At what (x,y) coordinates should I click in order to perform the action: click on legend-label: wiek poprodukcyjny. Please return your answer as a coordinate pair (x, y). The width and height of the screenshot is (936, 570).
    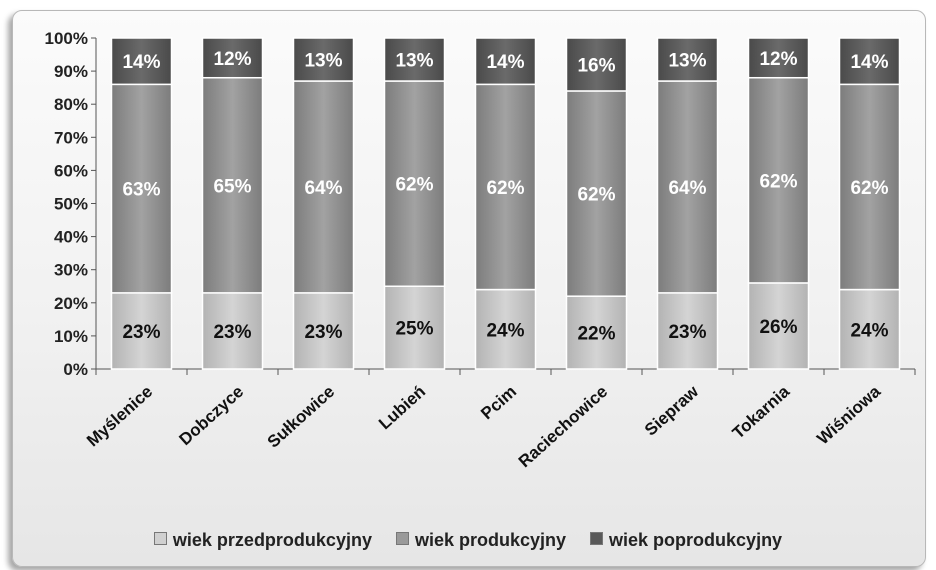
    Looking at the image, I should click on (696, 540).